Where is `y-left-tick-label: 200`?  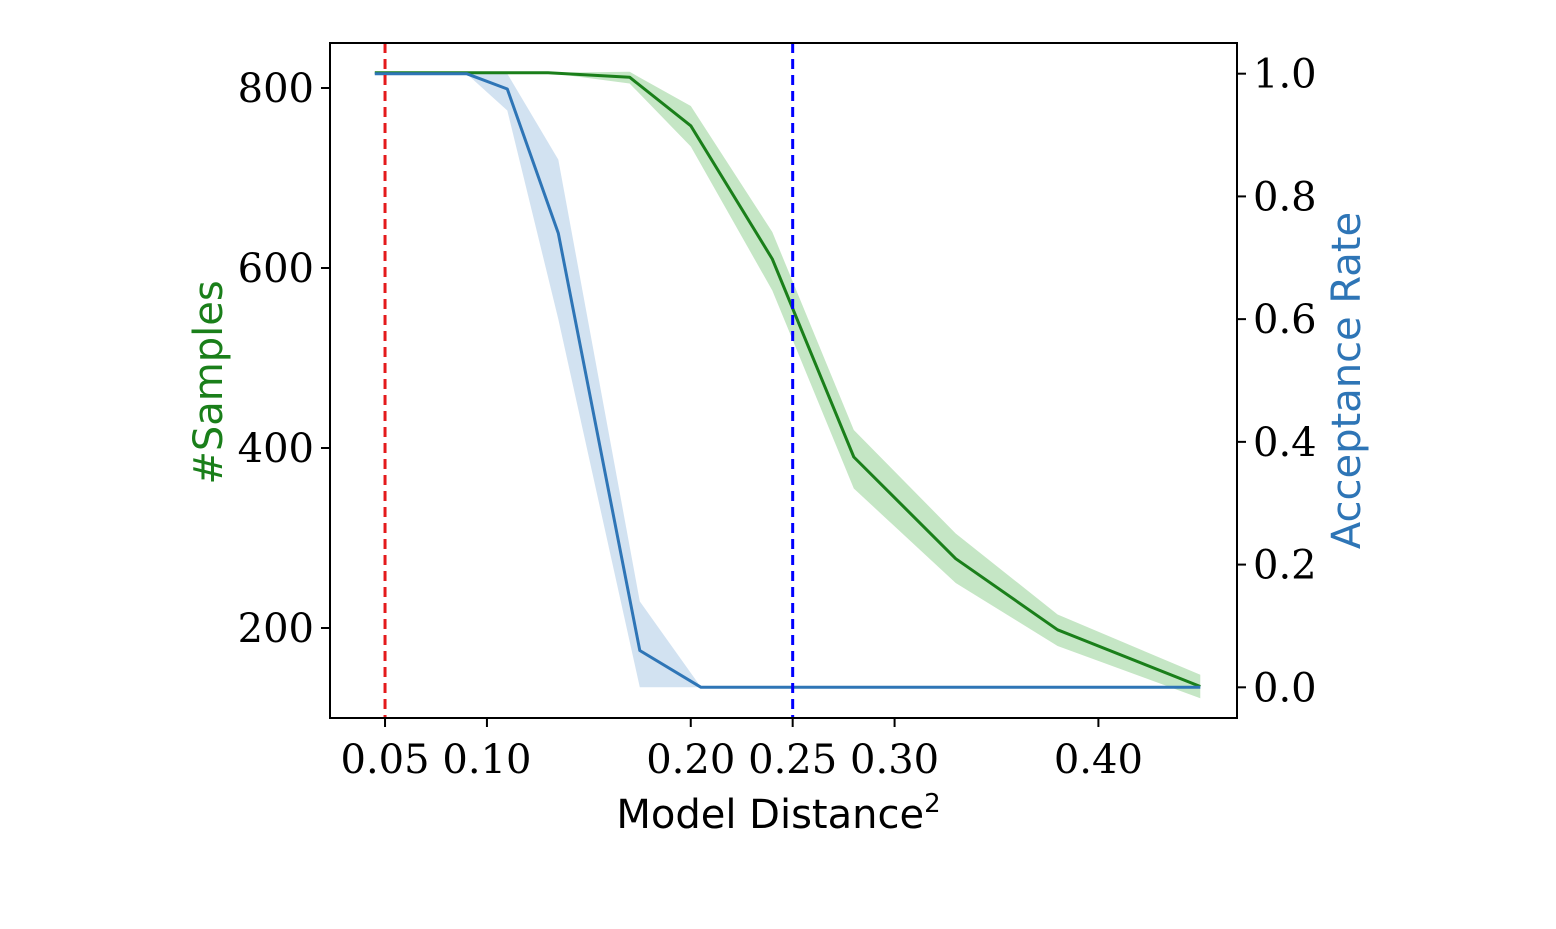
y-left-tick-label: 200 is located at coordinates (276, 629).